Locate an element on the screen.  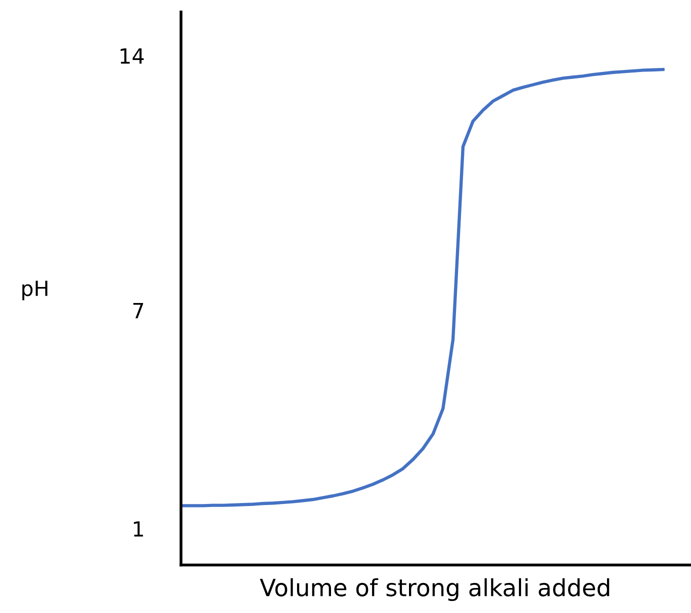
y-axis-title: pH is located at coordinates (35, 290).